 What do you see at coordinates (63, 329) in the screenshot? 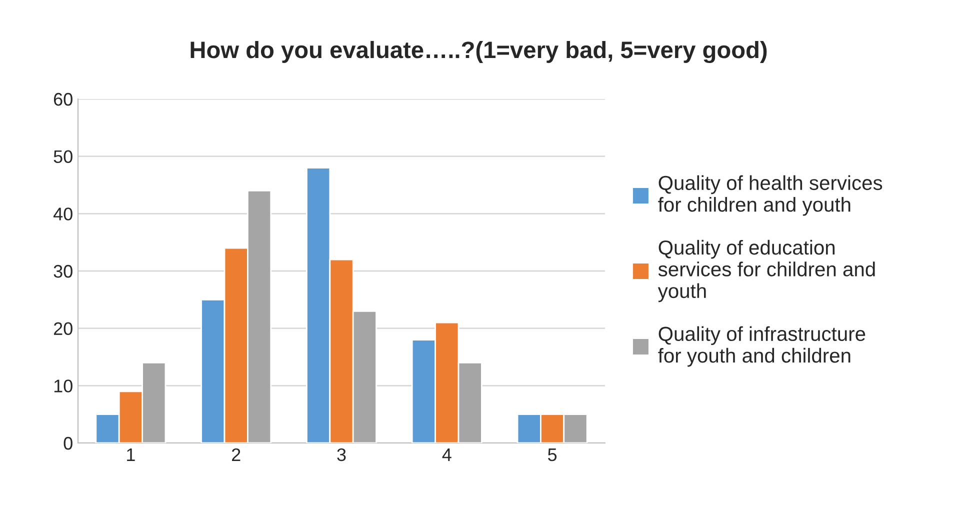
I see `y-tick-label: 20` at bounding box center [63, 329].